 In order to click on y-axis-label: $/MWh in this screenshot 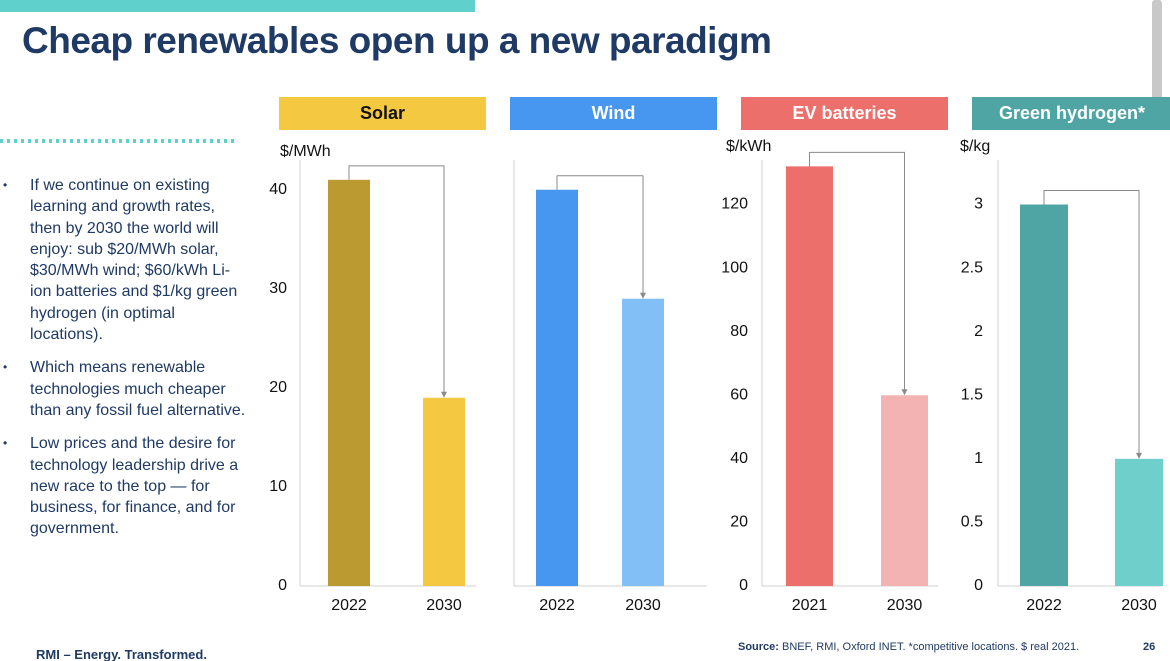, I will do `click(305, 151)`.